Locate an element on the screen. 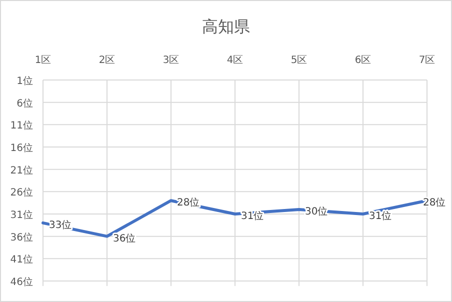 The width and height of the screenshot is (452, 302). x-tick-label: 7区 is located at coordinates (427, 60).